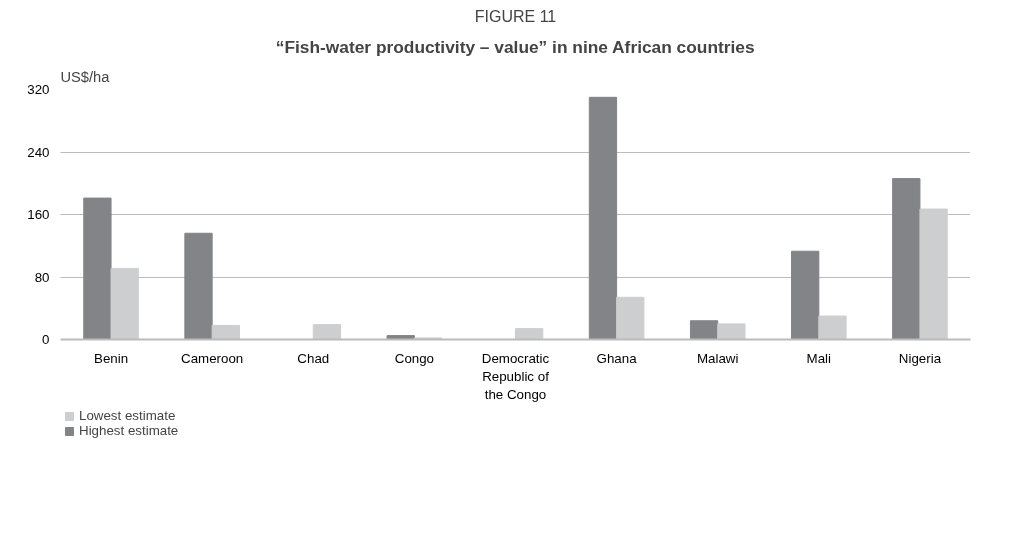  I want to click on x-tick-label: Chad, so click(313, 358).